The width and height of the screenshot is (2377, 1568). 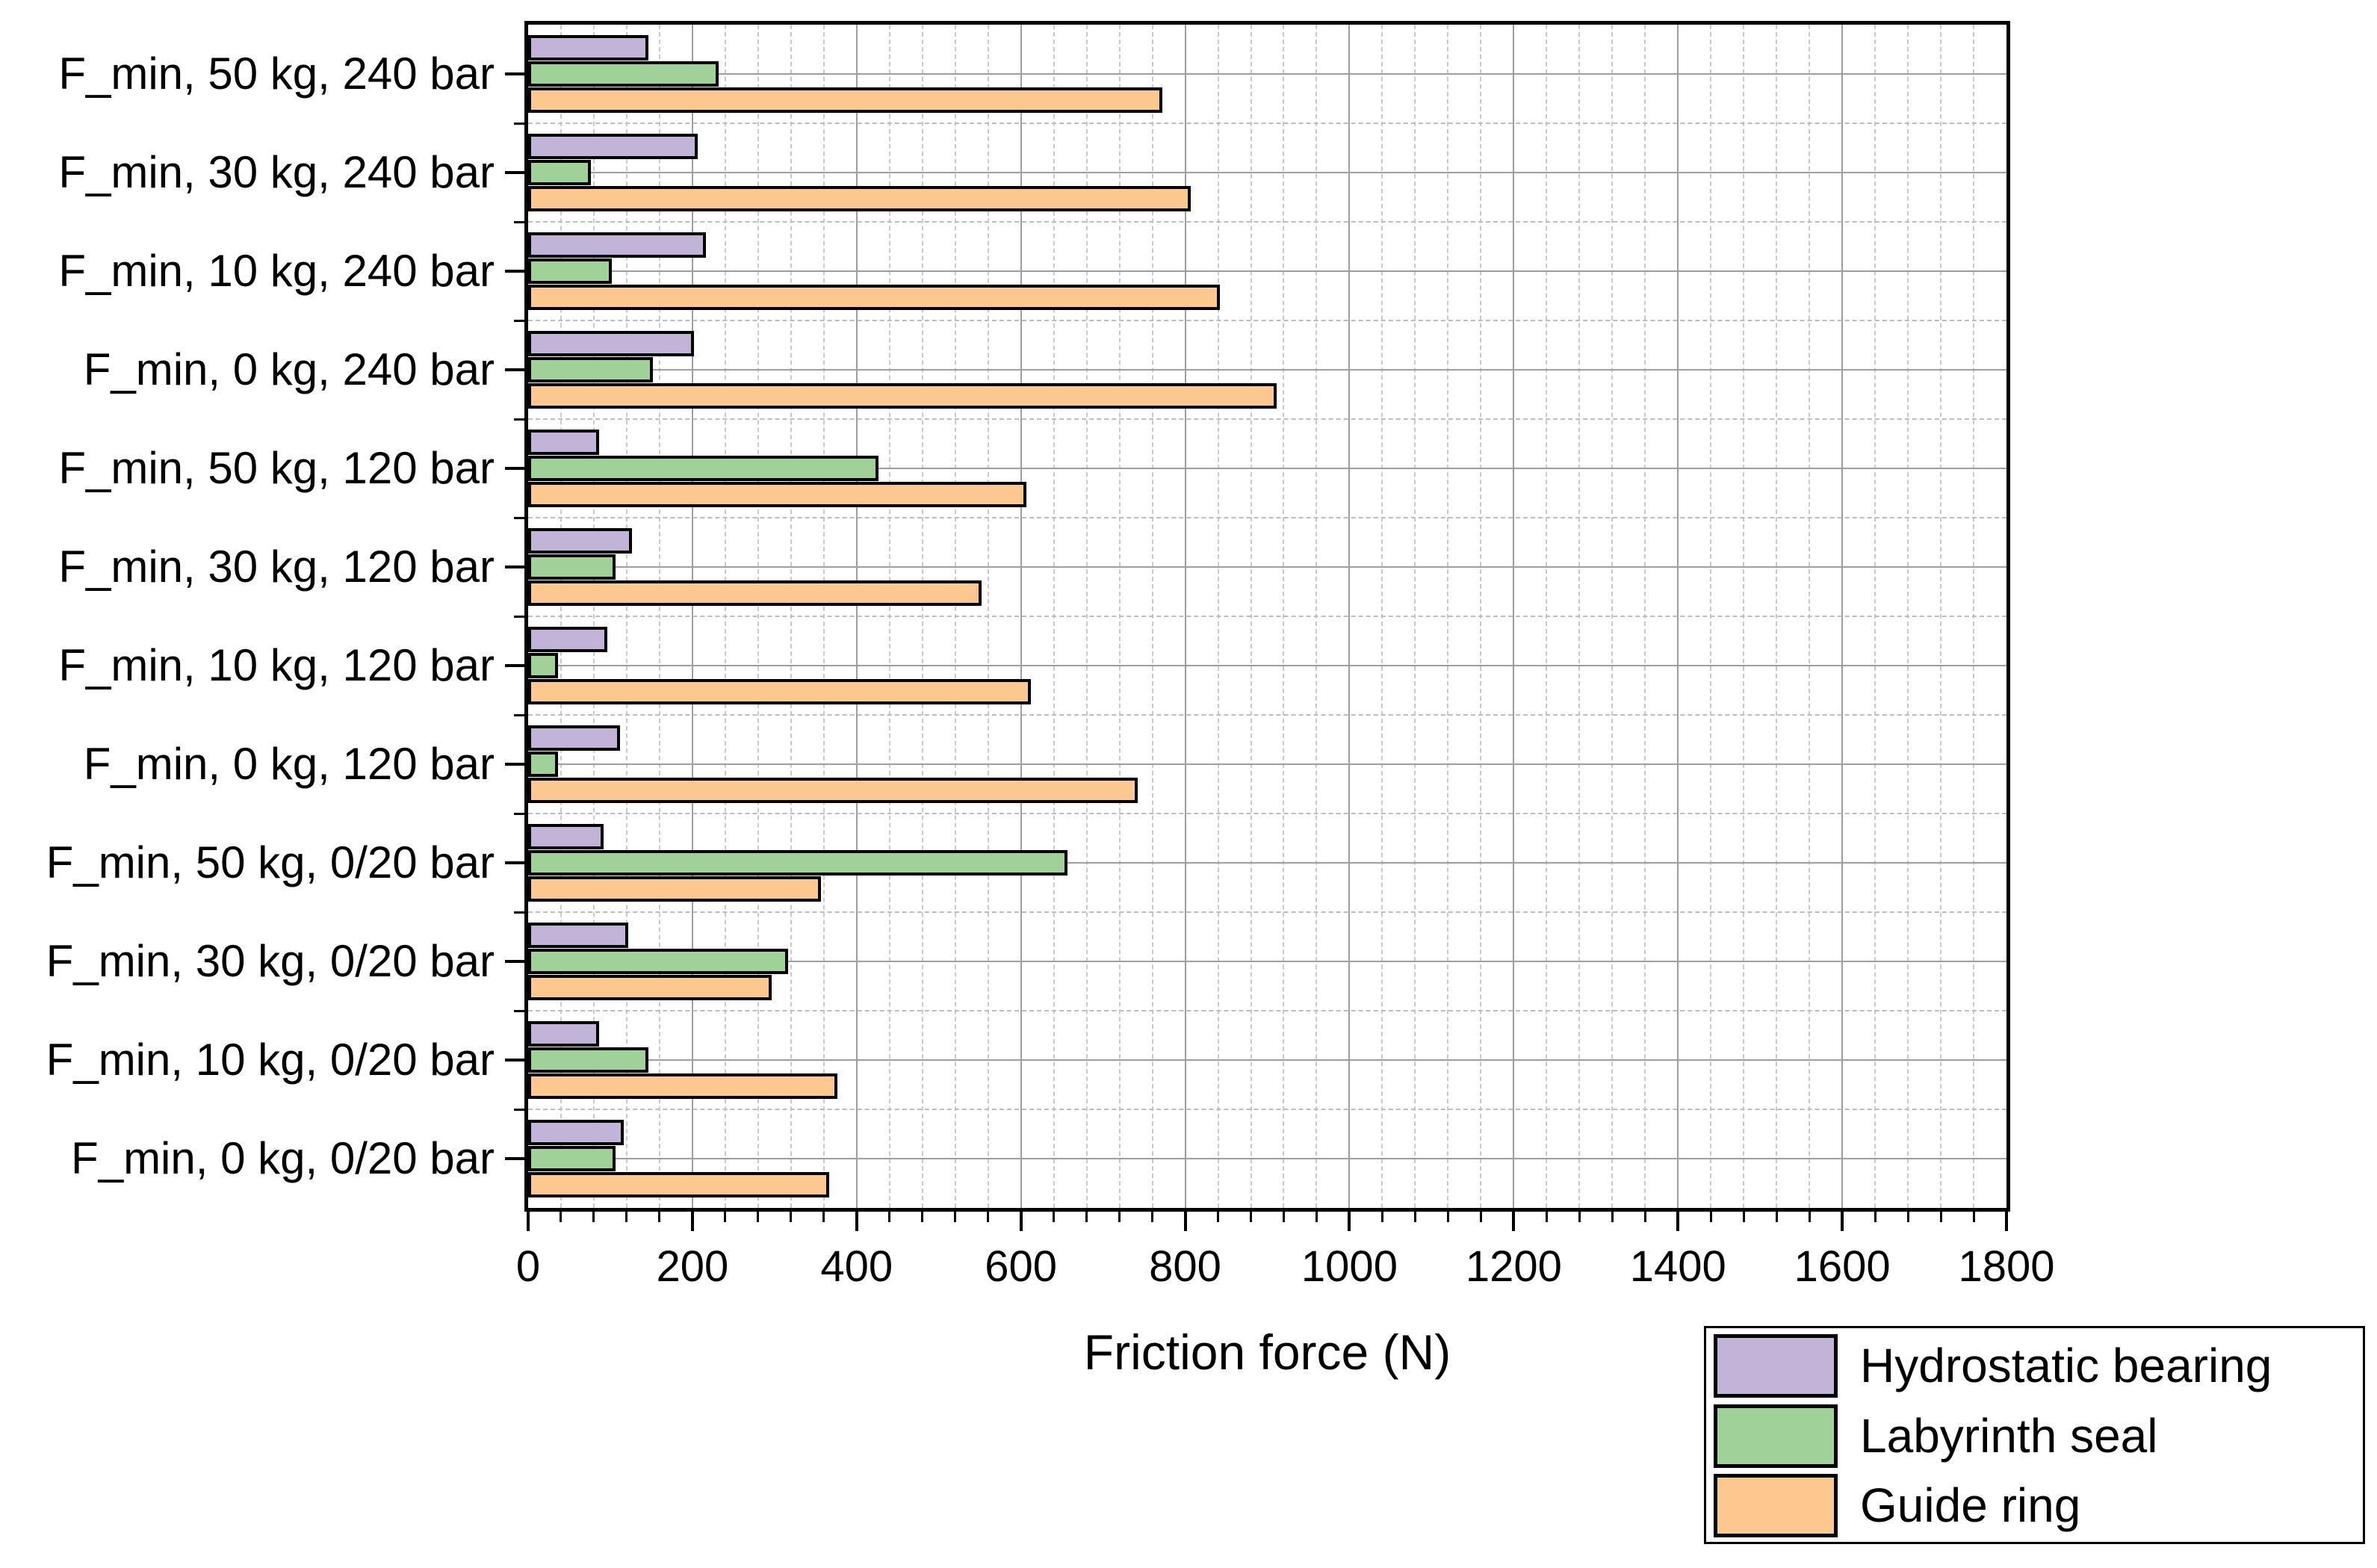 I want to click on x-axis-title: Friction force (N), so click(x=1267, y=1352).